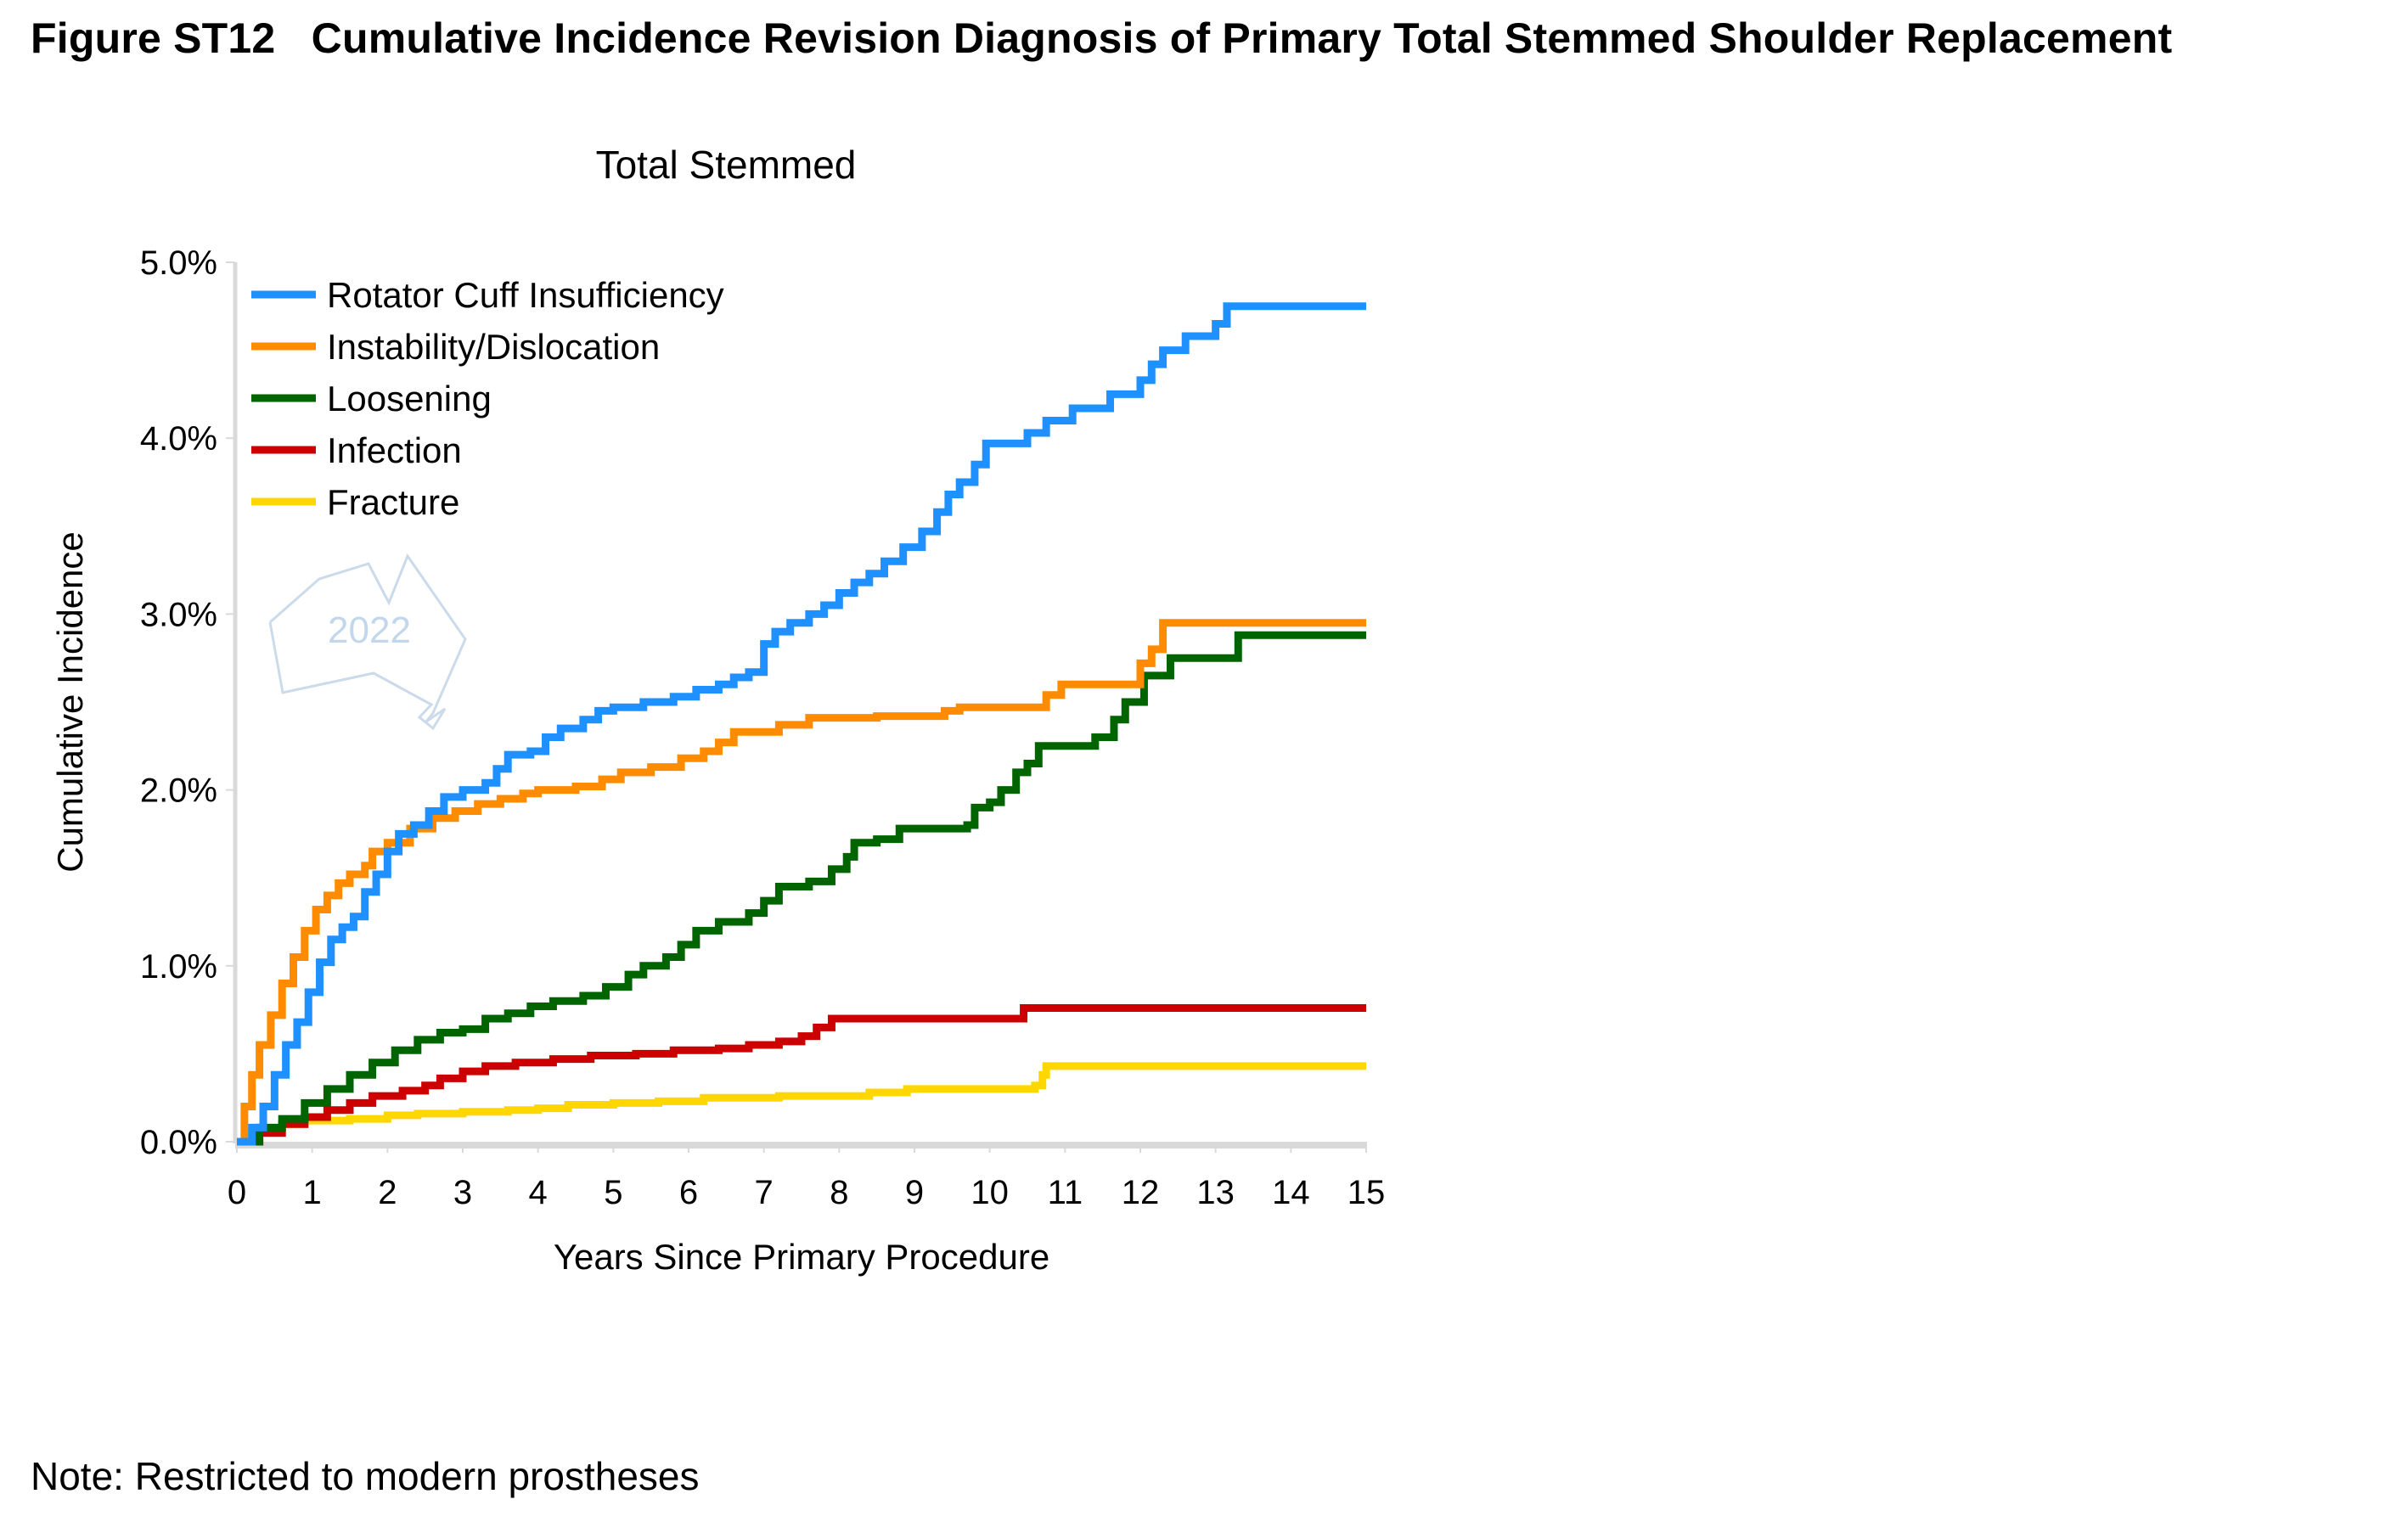 This screenshot has width=2408, height=1522. What do you see at coordinates (387, 1192) in the screenshot?
I see `x-tick-label: 2` at bounding box center [387, 1192].